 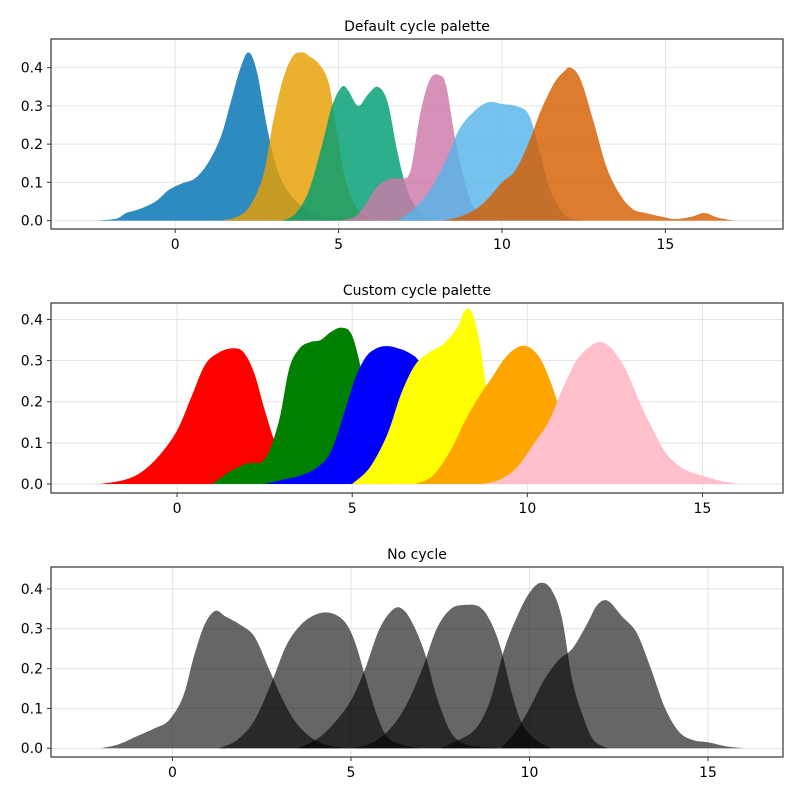 I want to click on chart-title: Default cycle palette, so click(x=417, y=27).